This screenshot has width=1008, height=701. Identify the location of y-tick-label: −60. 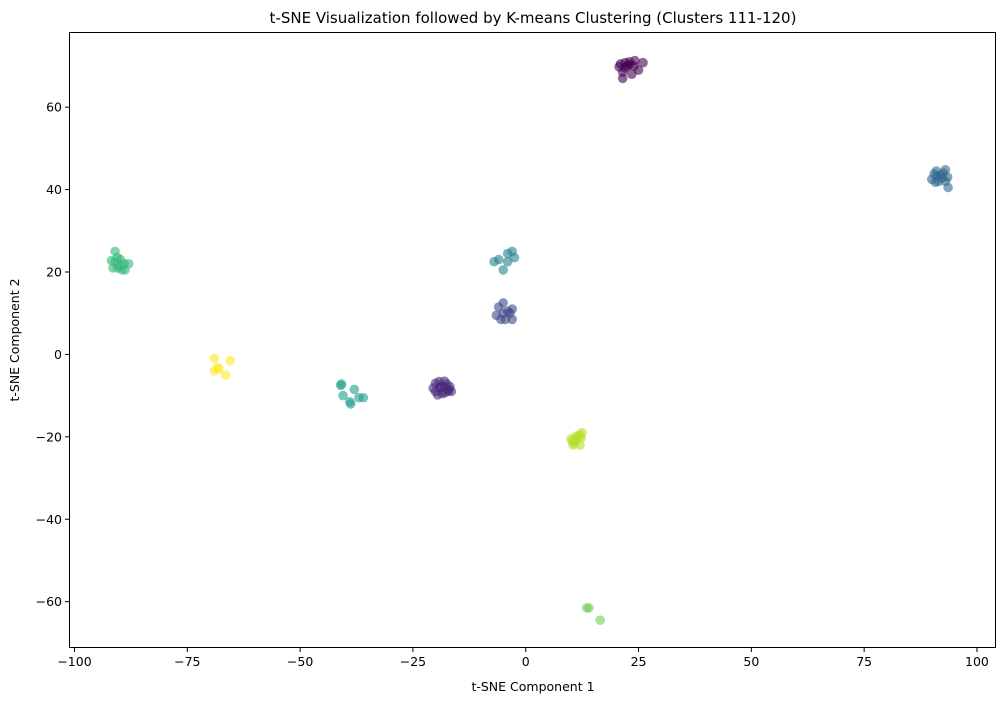
(49, 601).